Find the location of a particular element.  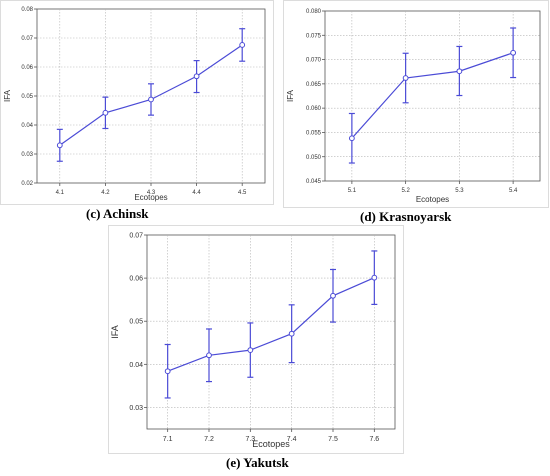

y-tick-label: 0.02 is located at coordinates (27, 184).